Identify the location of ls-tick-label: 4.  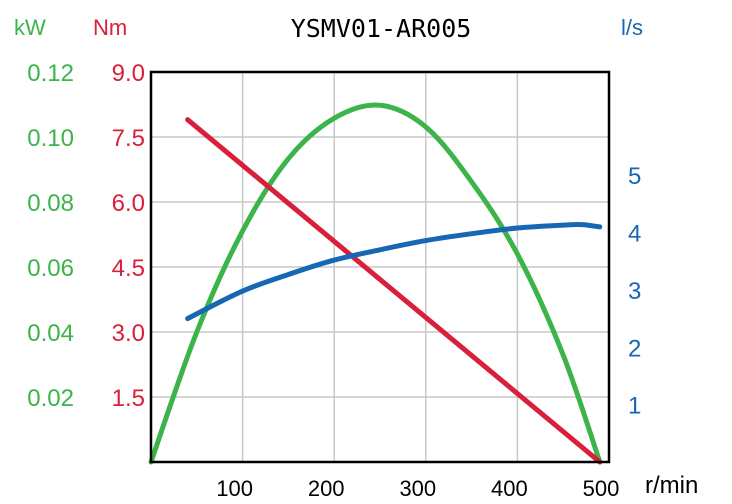
(634, 234).